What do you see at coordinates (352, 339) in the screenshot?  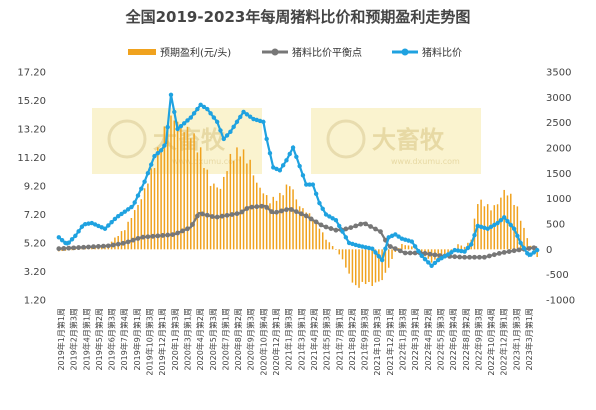 I see `x-tick-label: 2021年8月第2周` at bounding box center [352, 339].